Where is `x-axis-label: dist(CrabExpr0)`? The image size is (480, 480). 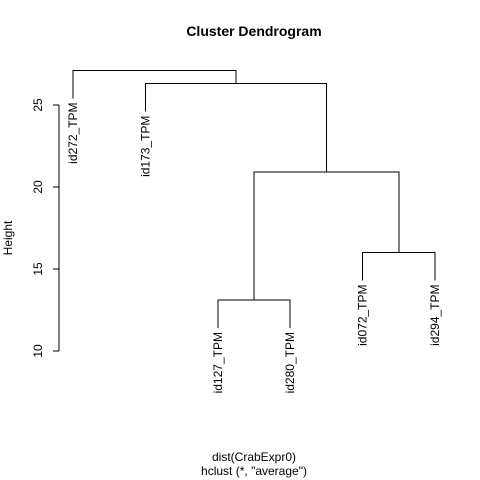 x-axis-label: dist(CrabExpr0) is located at coordinates (254, 457).